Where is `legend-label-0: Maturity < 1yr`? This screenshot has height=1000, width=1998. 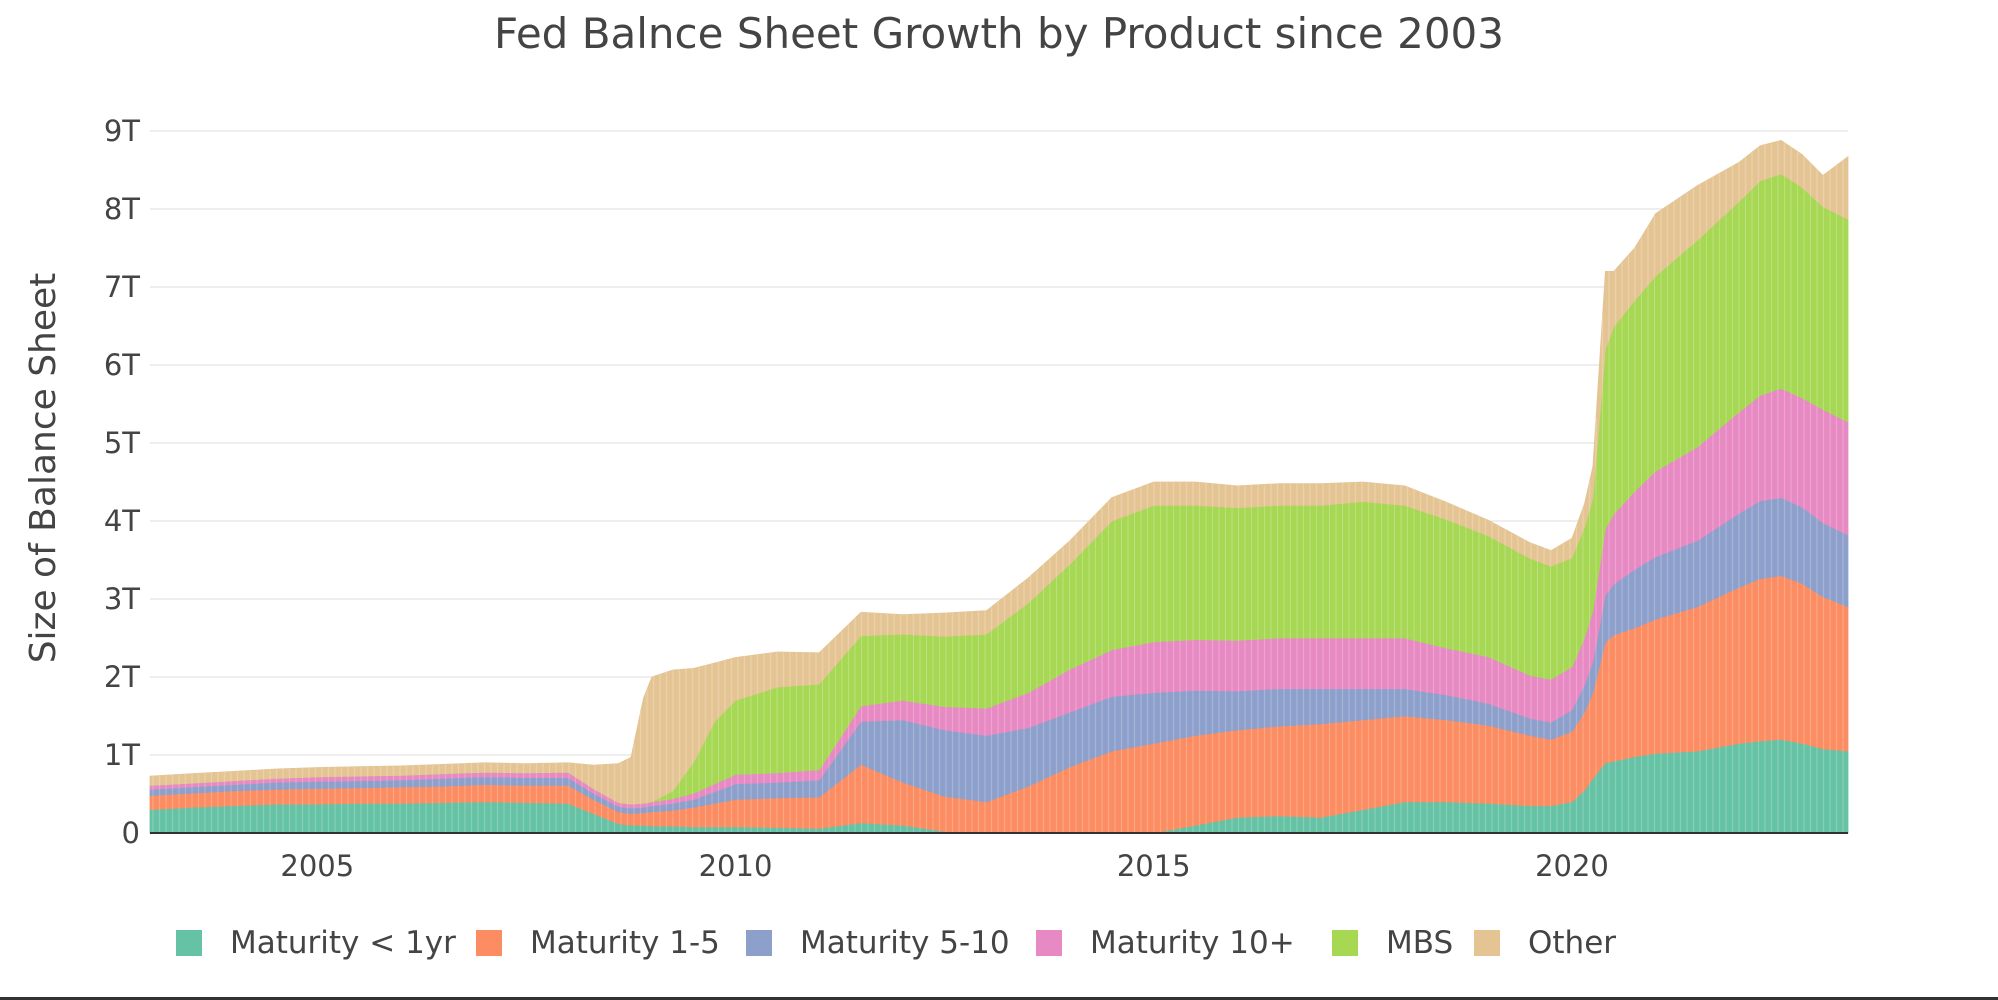
legend-label-0: Maturity < 1yr is located at coordinates (343, 943).